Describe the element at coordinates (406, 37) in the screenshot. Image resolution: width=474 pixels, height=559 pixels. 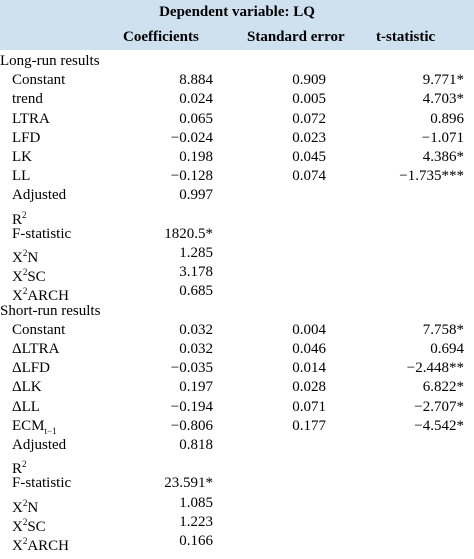
I see `column-header-t-statistic: t-statistic` at that location.